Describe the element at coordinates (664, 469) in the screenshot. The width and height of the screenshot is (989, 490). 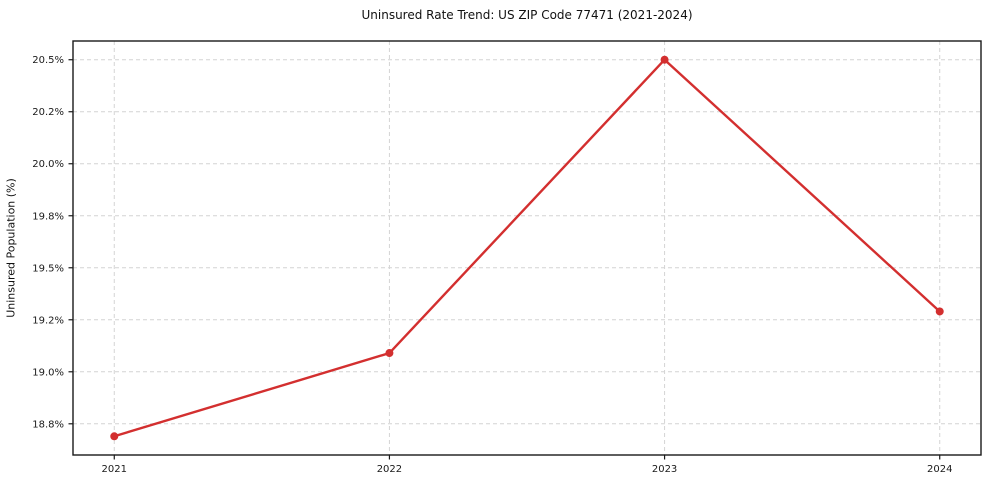
I see `x-tick-label: 2023` at that location.